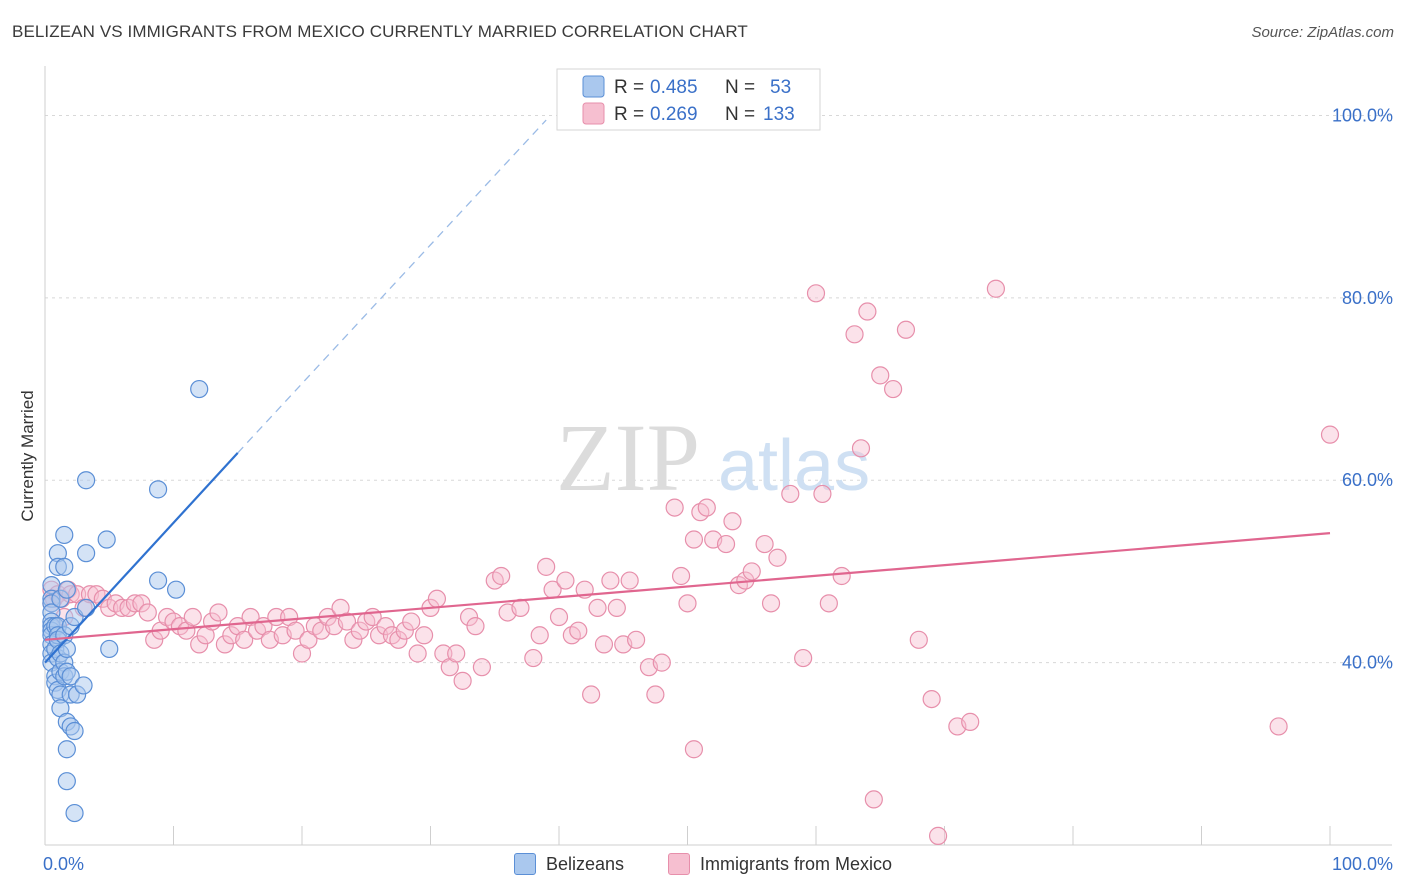 The image size is (1406, 892). I want to click on watermark: ZIP atlas, so click(713, 457).